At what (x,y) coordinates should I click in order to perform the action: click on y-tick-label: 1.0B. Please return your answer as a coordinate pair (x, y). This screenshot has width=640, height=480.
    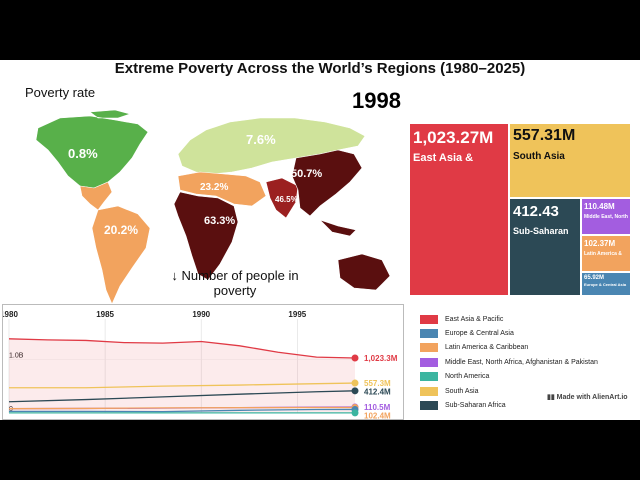
    Looking at the image, I should click on (16, 355).